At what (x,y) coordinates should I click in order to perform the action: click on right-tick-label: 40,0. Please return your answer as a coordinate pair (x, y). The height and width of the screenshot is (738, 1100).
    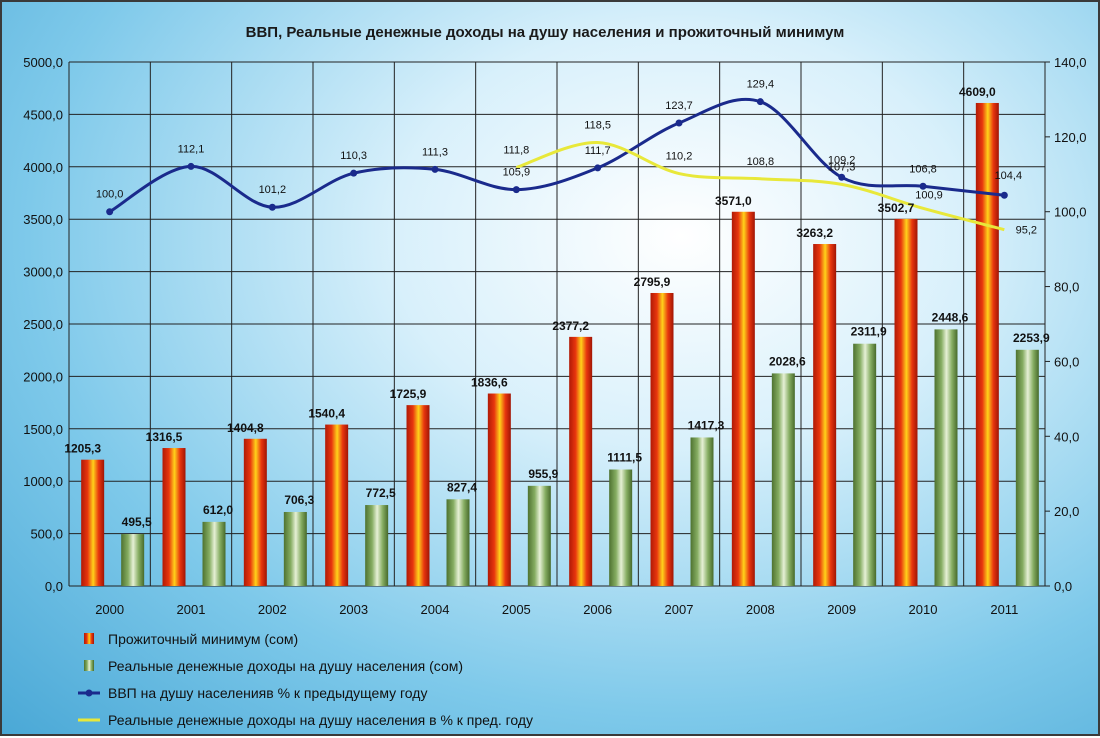
    Looking at the image, I should click on (1066, 436).